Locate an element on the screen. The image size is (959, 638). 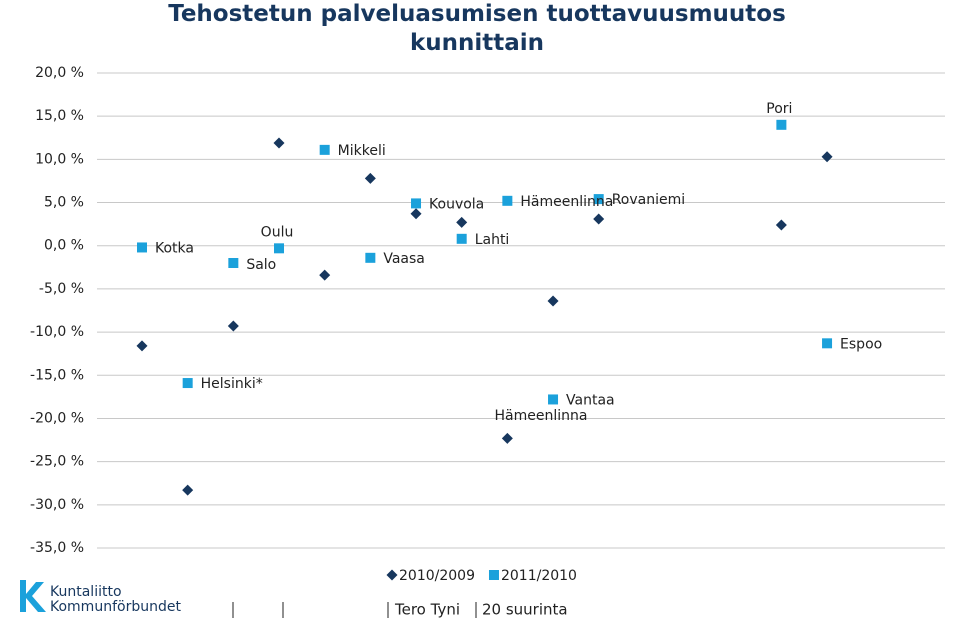
point-label: Lahti is located at coordinates (492, 240).